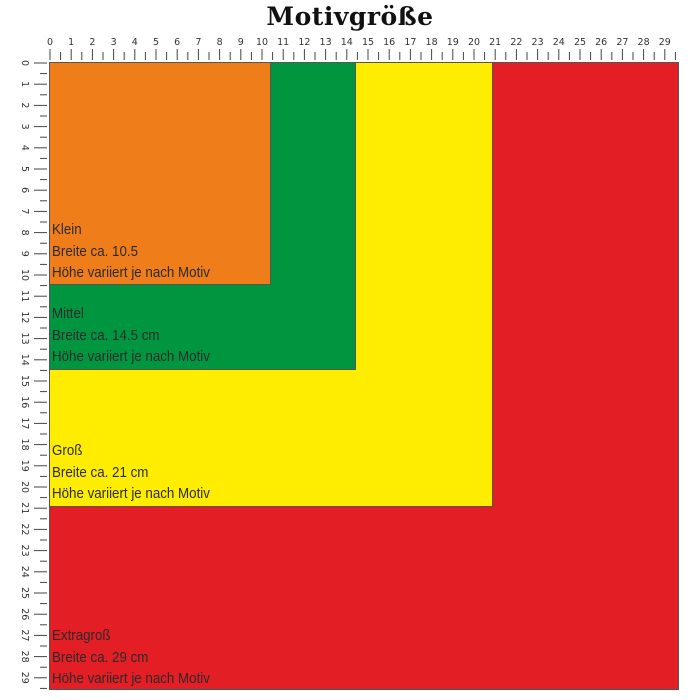  What do you see at coordinates (453, 42) in the screenshot?
I see `top-ruler-label: 19` at bounding box center [453, 42].